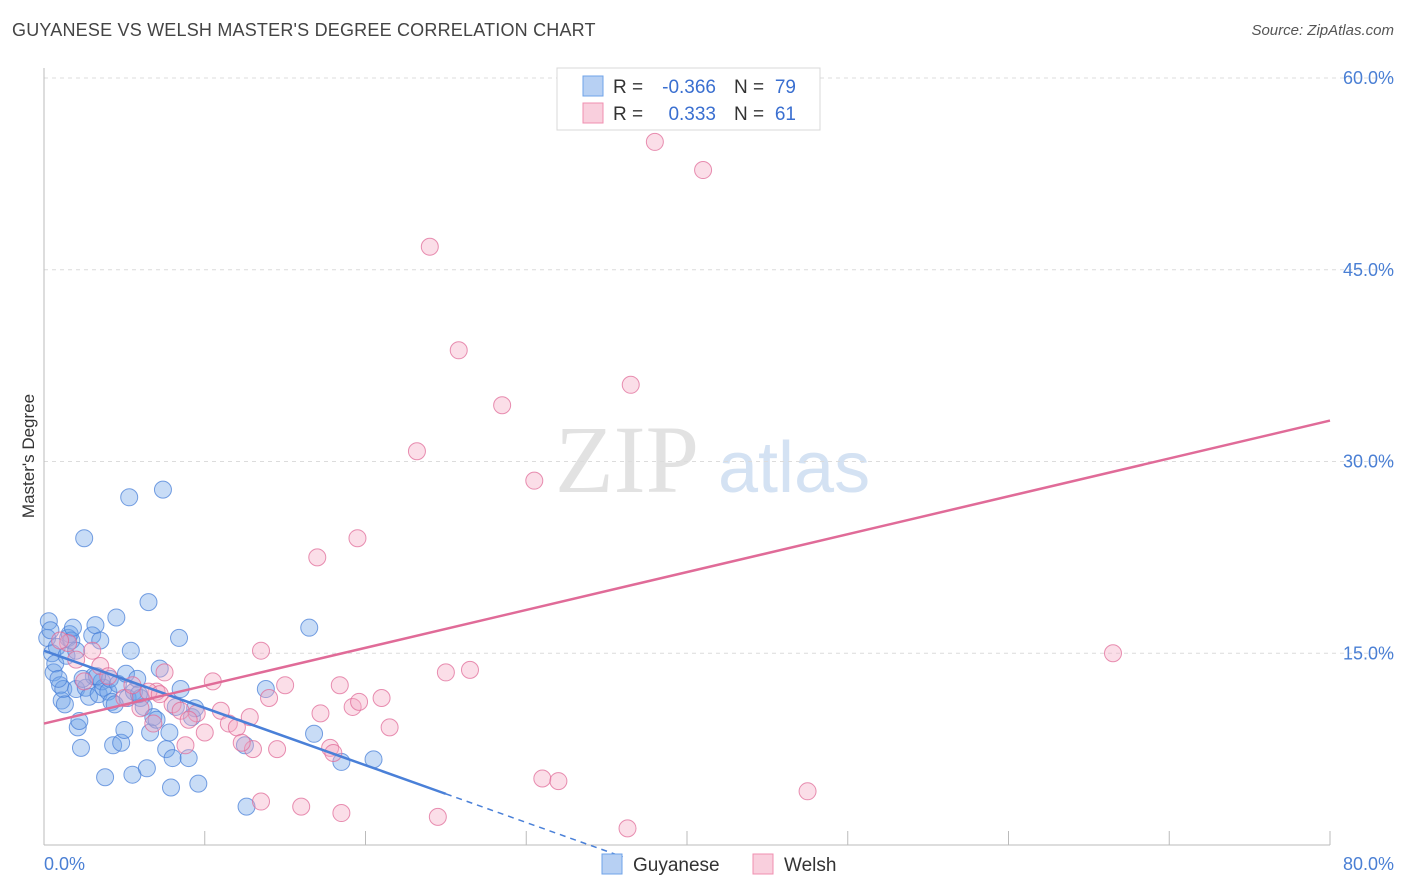 This screenshot has width=1406, height=892. What do you see at coordinates (688, 99) in the screenshot?
I see `stats-legend: R = -0.366 N = 79 R = 0.333 N = 61` at bounding box center [688, 99].